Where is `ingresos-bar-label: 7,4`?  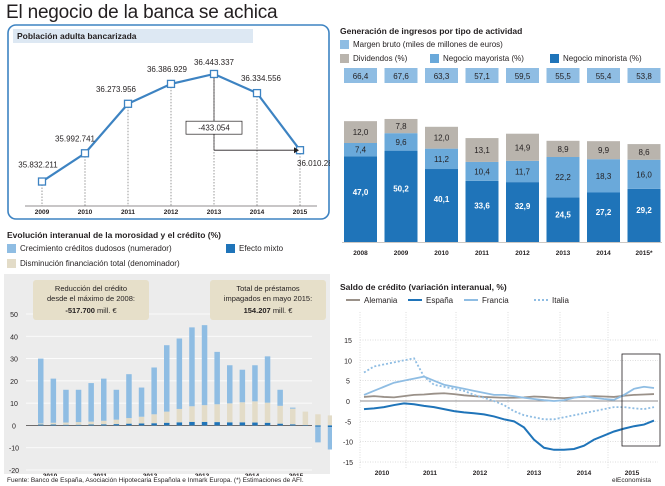
ingresos-bar-label: 7,4 is located at coordinates (361, 150).